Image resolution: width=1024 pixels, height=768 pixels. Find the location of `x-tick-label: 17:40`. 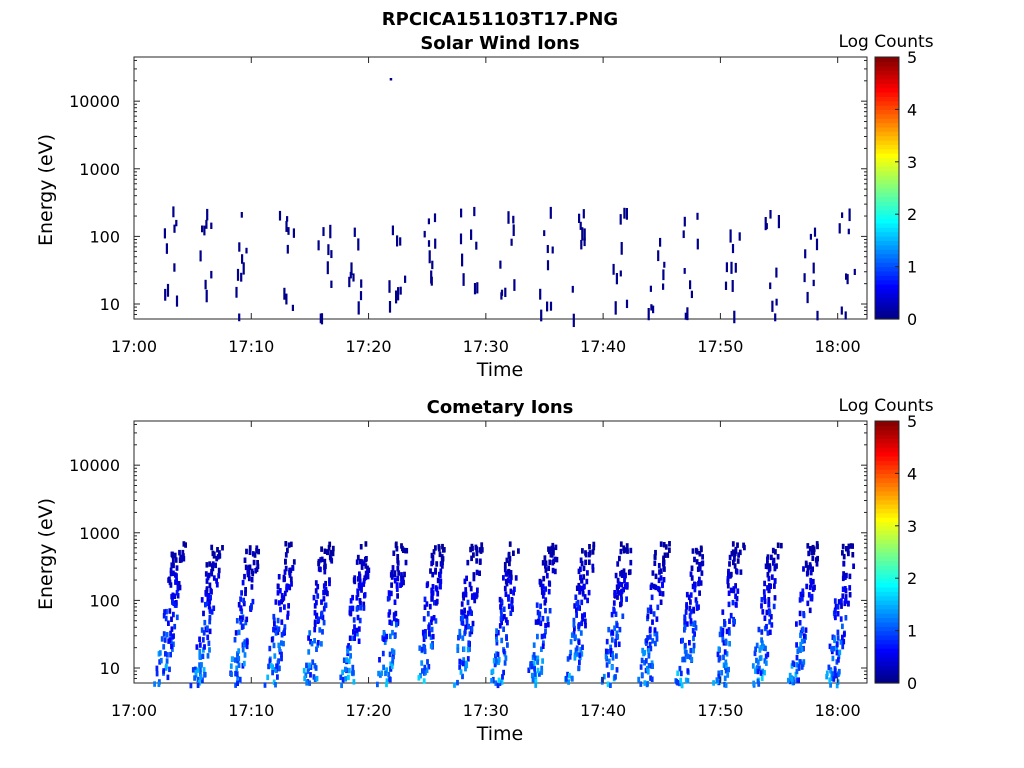

x-tick-label: 17:40 is located at coordinates (603, 710).